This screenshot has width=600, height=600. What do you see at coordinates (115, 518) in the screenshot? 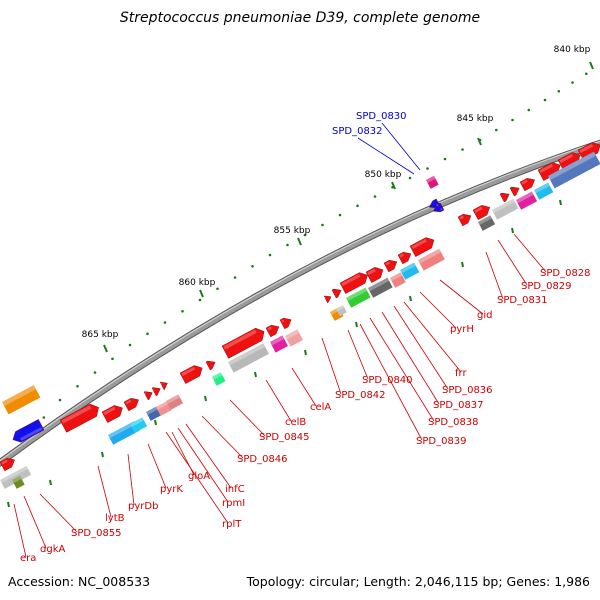
I see `gene-label: lytB` at bounding box center [115, 518].